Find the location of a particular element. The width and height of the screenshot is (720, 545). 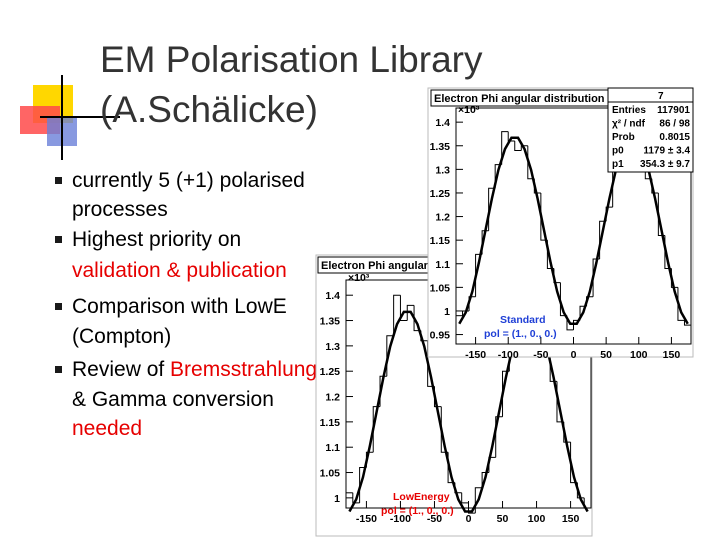

bullet-line: validation & publication is located at coordinates (179, 270).